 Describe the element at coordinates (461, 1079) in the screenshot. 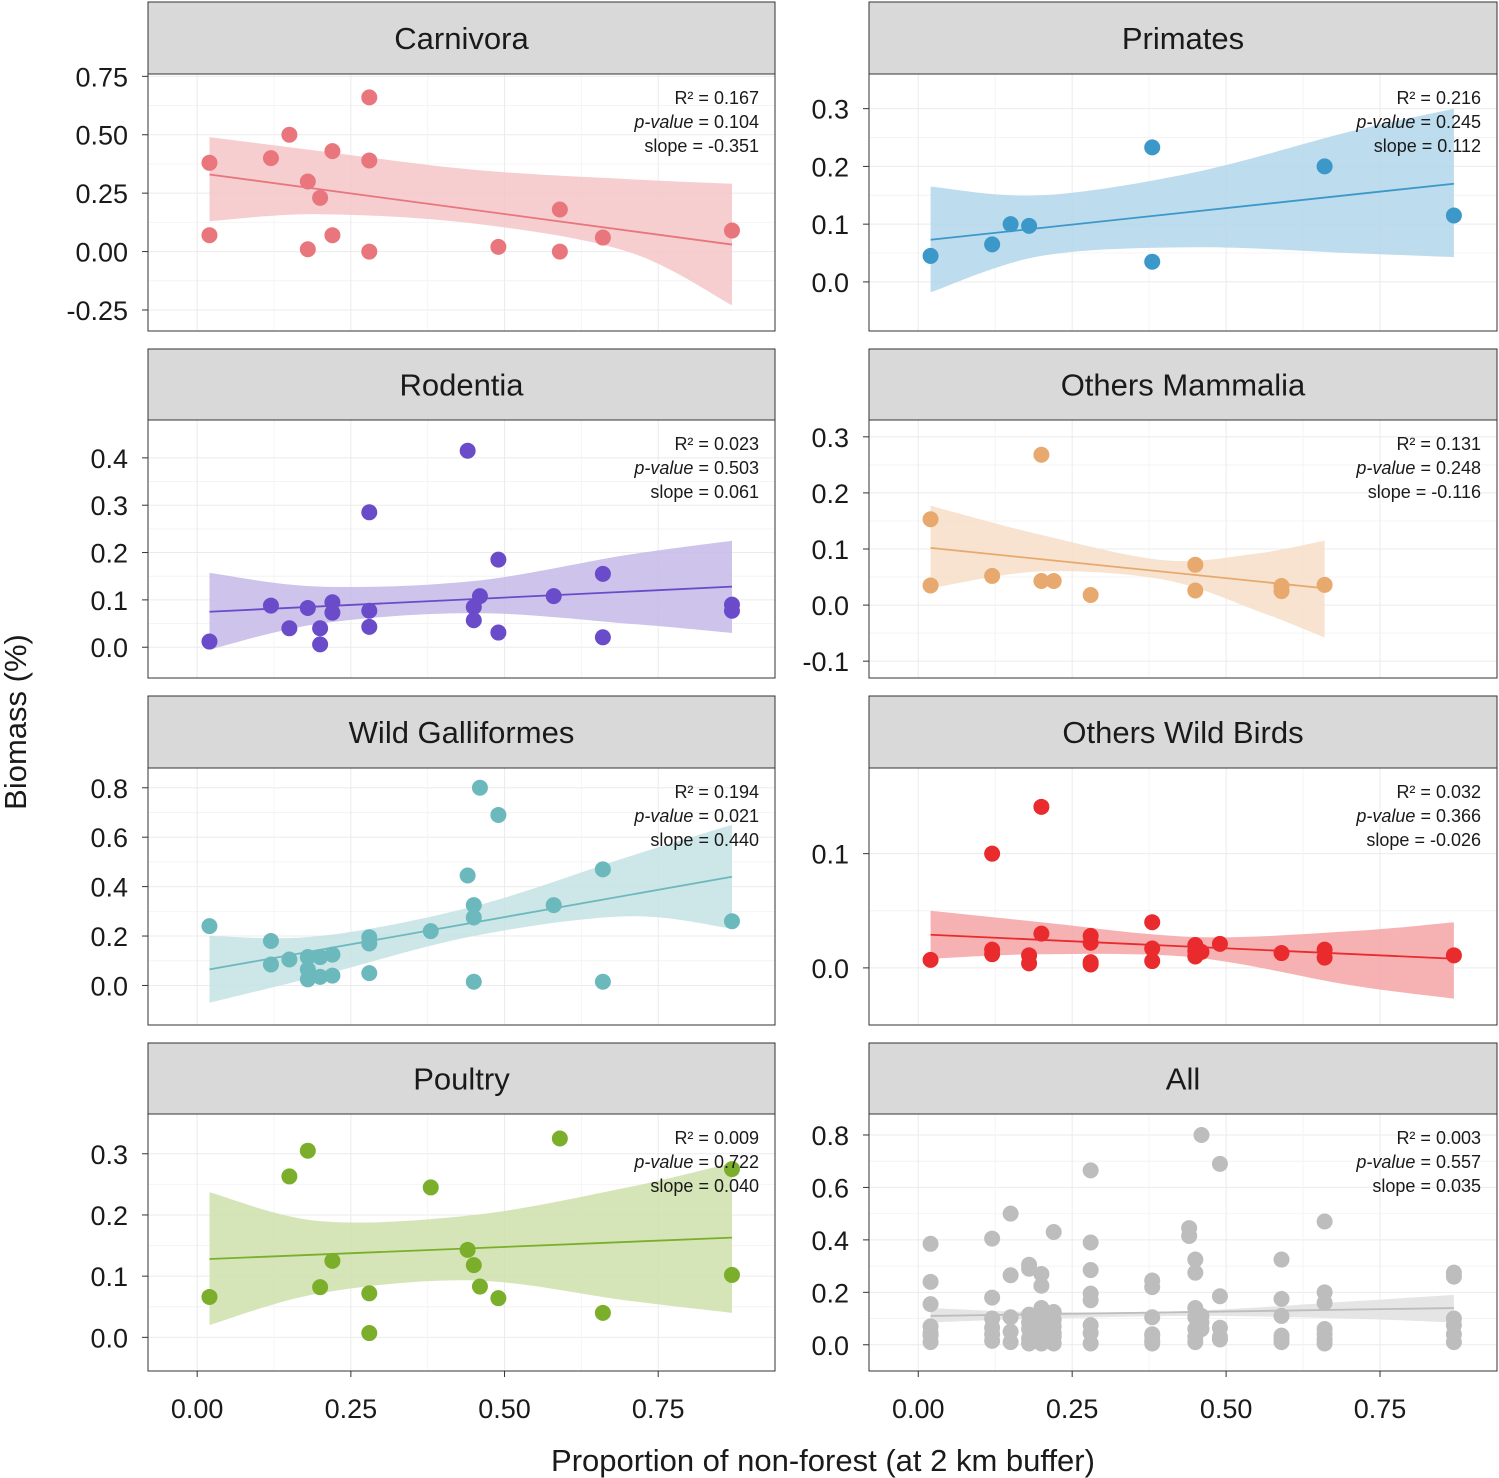

I see `strip-title: Poultry` at that location.